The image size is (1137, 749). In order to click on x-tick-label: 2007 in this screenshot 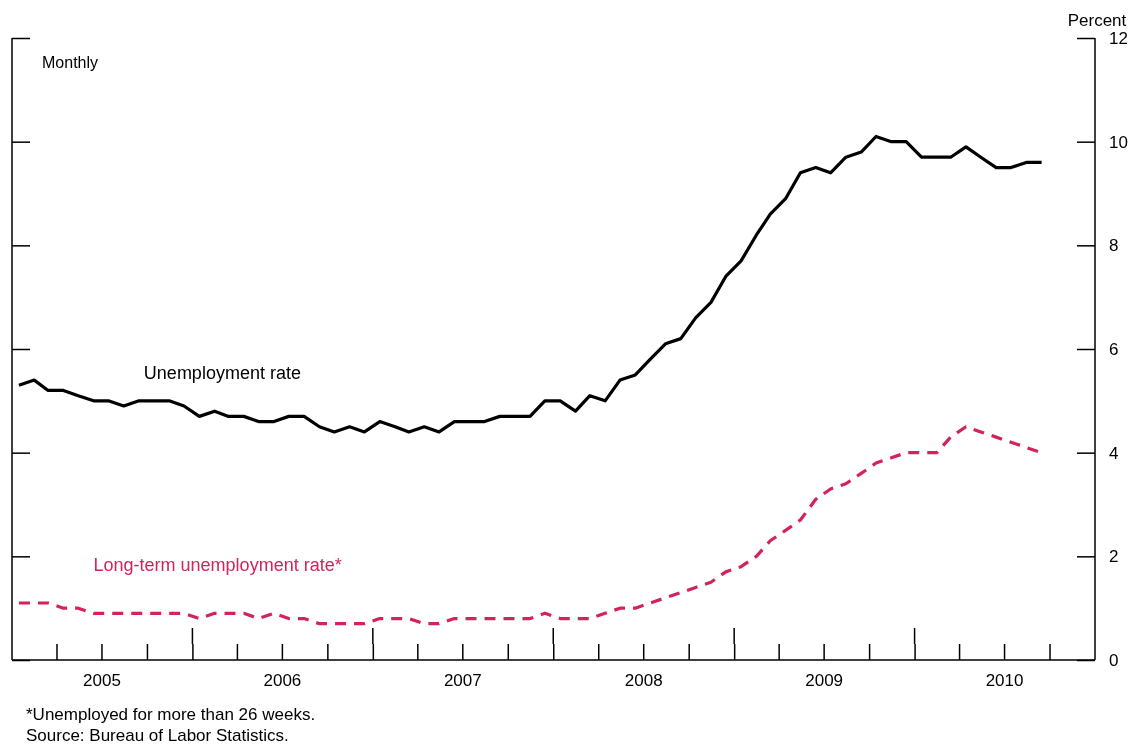, I will do `click(462, 681)`.